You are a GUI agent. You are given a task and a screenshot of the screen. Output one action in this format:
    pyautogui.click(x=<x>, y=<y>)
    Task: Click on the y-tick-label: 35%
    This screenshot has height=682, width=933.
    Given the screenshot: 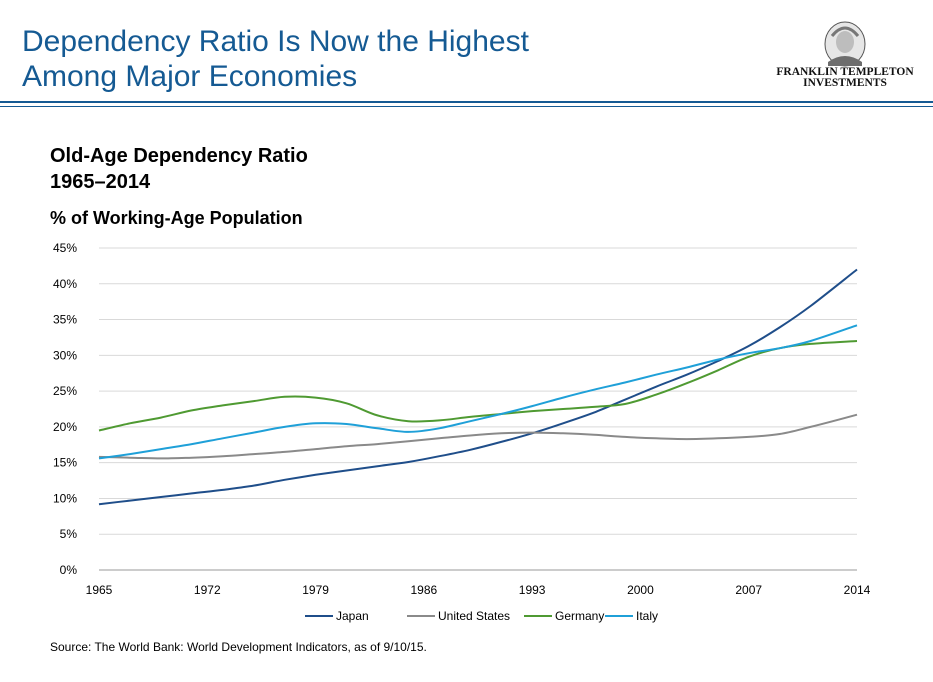 What is the action you would take?
    pyautogui.click(x=65, y=320)
    